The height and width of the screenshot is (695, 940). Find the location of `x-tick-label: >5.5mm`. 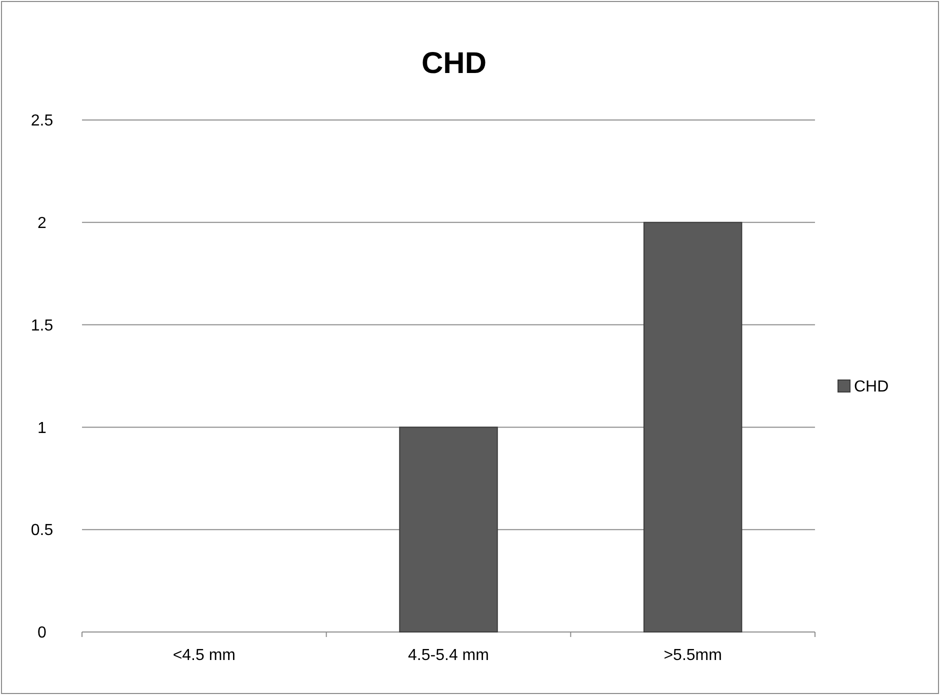

x-tick-label: >5.5mm is located at coordinates (693, 655).